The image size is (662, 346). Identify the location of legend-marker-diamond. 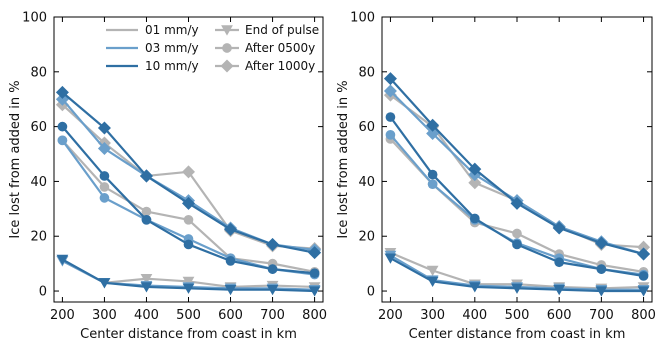
(227, 66).